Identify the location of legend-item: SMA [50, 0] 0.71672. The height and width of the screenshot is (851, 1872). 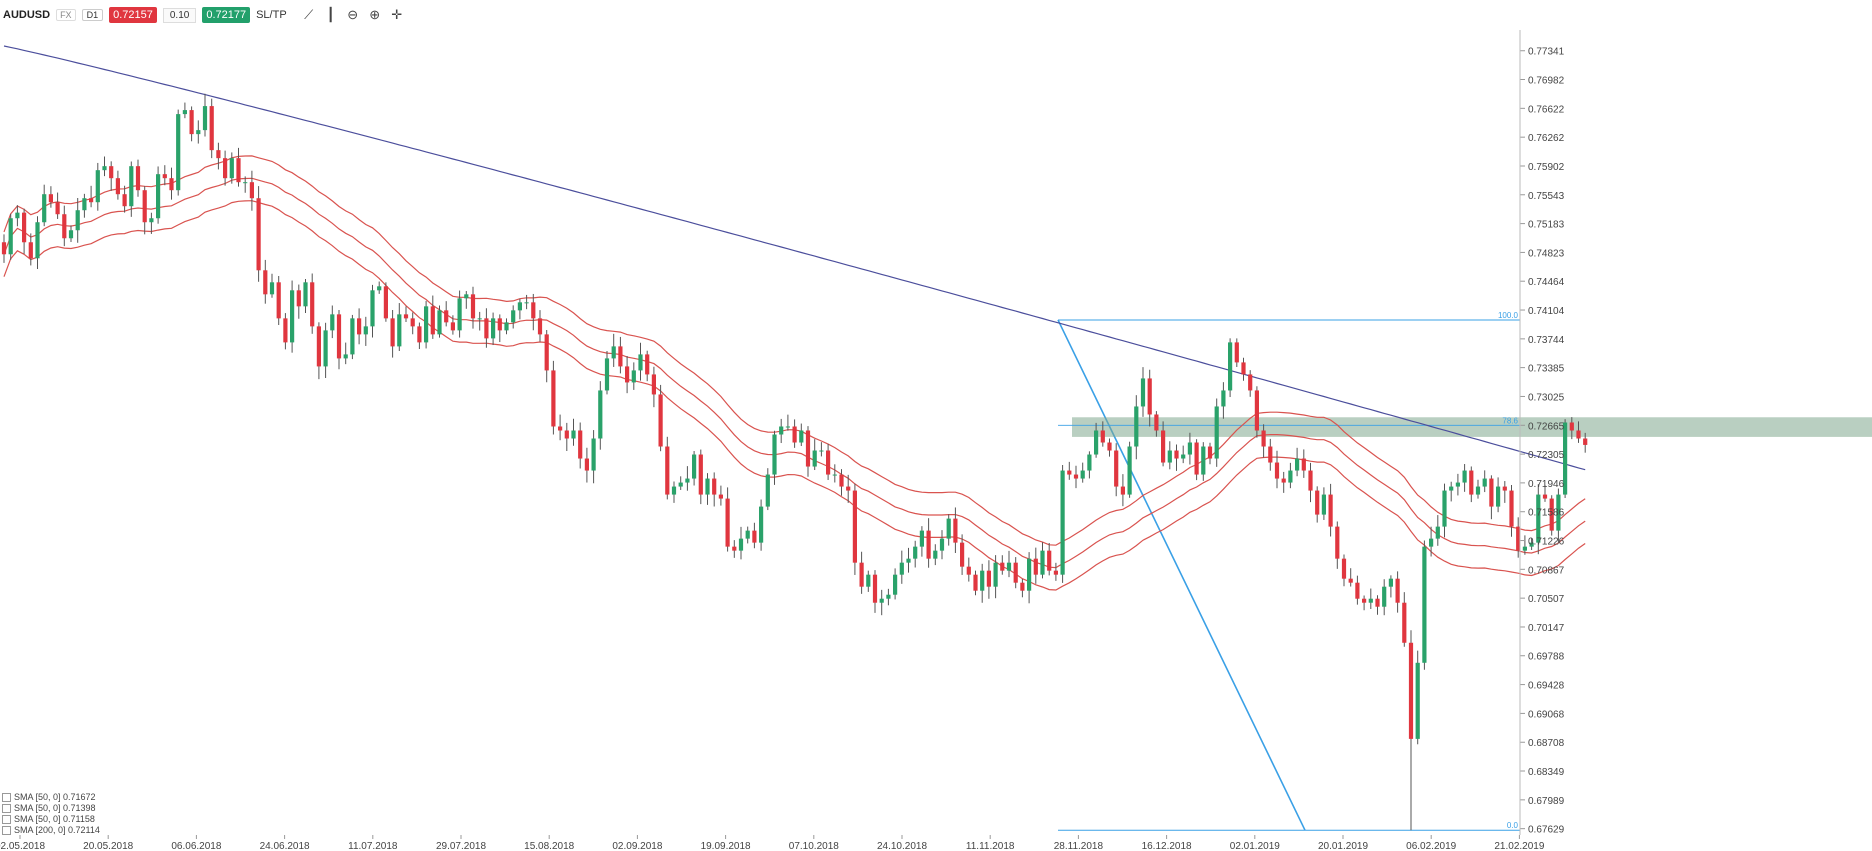
(51, 797).